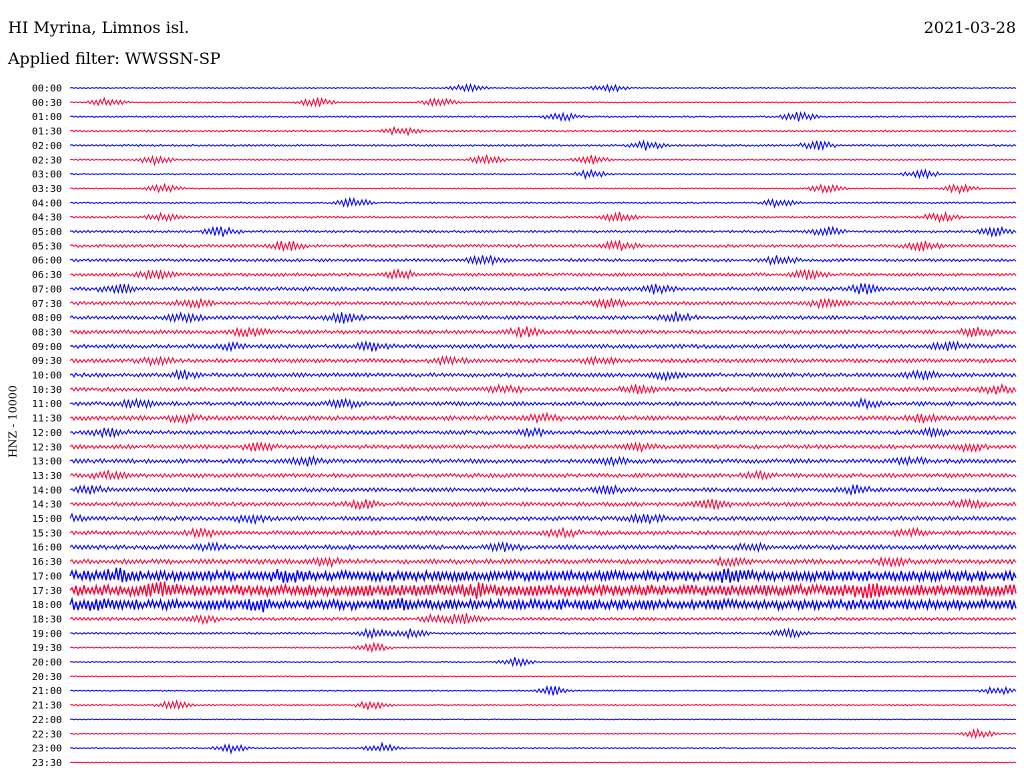  Describe the element at coordinates (47, 218) in the screenshot. I see `row-time-label: 04:30` at that location.